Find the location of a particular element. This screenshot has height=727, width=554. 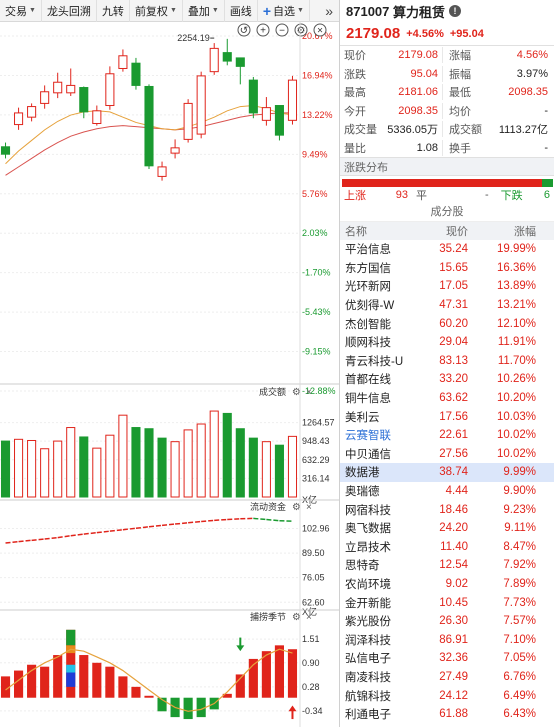

component-row: 紫光股份 26.30 7.57% is located at coordinates (447, 621).